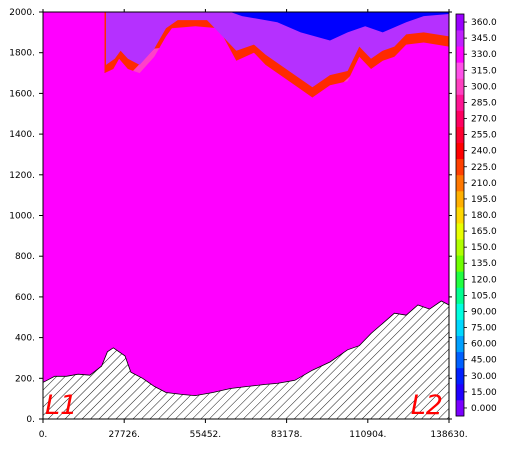  I want to click on colorbar-label: 315.0, so click(484, 71).